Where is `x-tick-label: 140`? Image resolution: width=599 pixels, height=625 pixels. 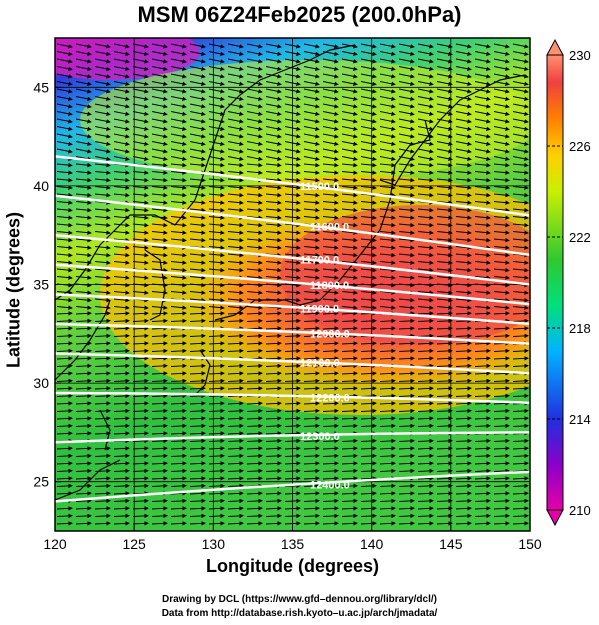 x-tick-label: 140 is located at coordinates (372, 544).